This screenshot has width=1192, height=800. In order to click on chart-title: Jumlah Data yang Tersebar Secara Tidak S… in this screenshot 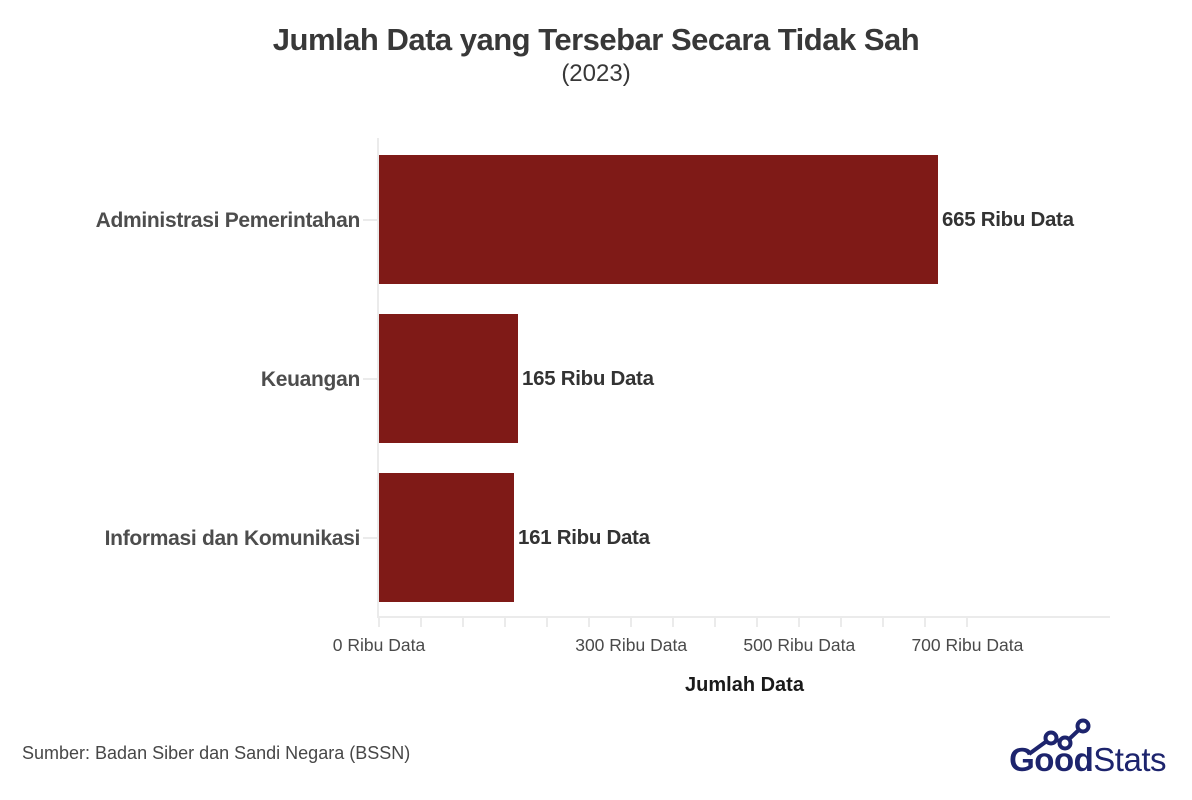, I will do `click(596, 39)`.